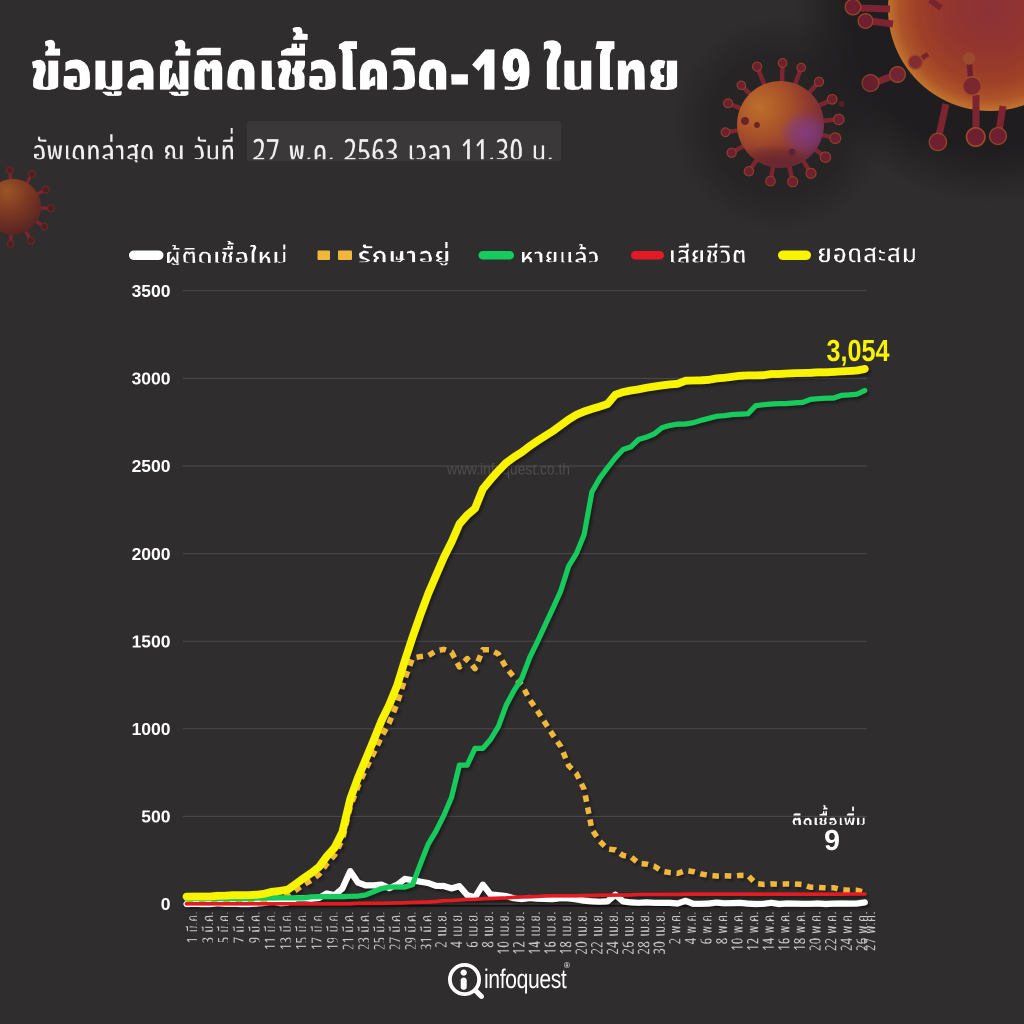 This screenshot has width=1024, height=1024. What do you see at coordinates (151, 379) in the screenshot?
I see `svg-text: 3000` at bounding box center [151, 379].